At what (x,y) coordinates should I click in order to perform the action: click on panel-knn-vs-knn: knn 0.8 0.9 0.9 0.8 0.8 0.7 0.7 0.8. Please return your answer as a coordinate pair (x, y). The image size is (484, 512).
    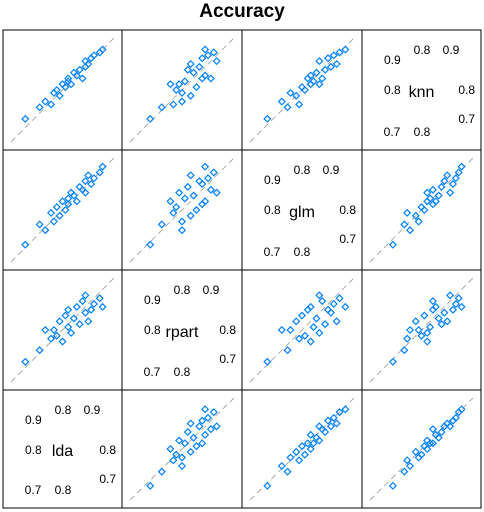
    Looking at the image, I should click on (421, 90).